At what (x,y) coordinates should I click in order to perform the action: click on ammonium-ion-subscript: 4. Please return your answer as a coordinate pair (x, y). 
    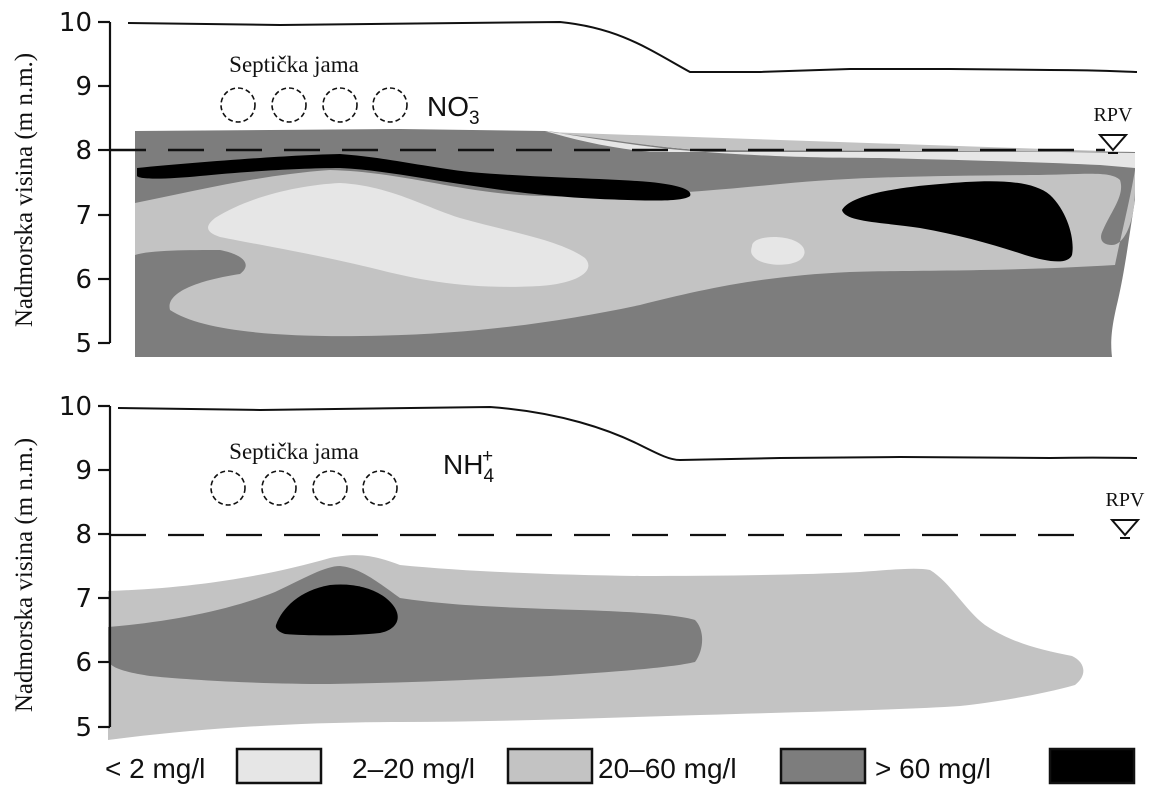
    Looking at the image, I should click on (488, 476).